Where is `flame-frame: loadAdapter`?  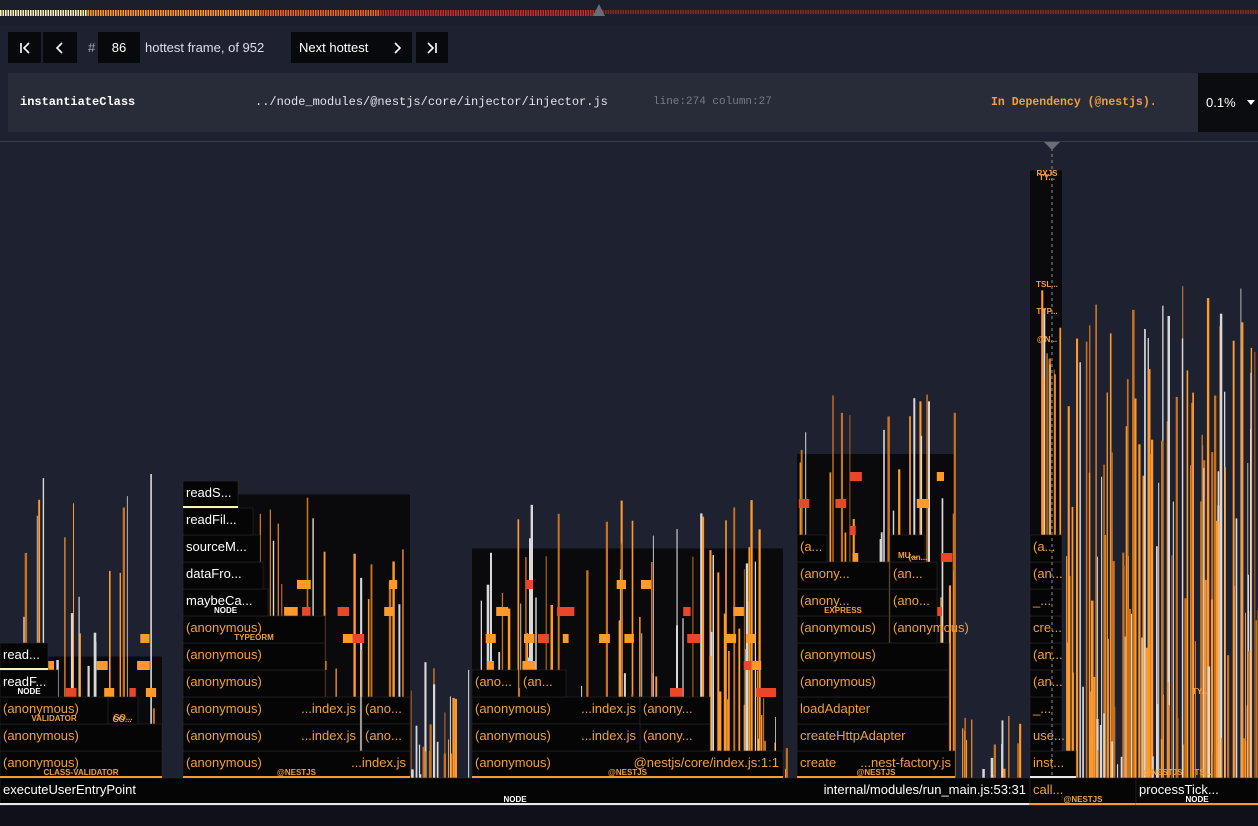
flame-frame: loadAdapter is located at coordinates (873, 710).